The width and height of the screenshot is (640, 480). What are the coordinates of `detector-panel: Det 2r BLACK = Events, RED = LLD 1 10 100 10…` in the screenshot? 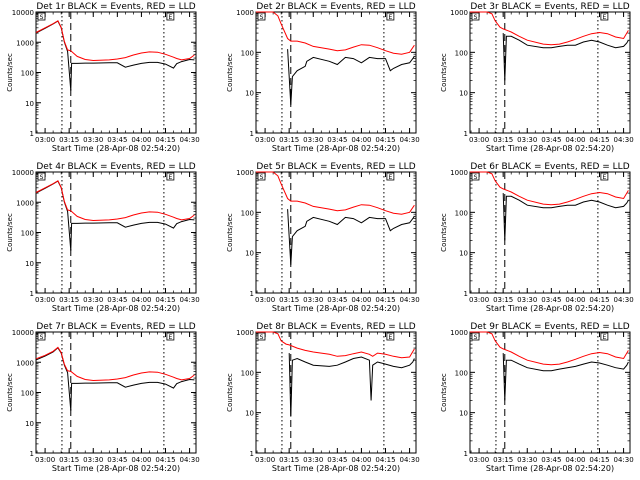 It's located at (323, 77).